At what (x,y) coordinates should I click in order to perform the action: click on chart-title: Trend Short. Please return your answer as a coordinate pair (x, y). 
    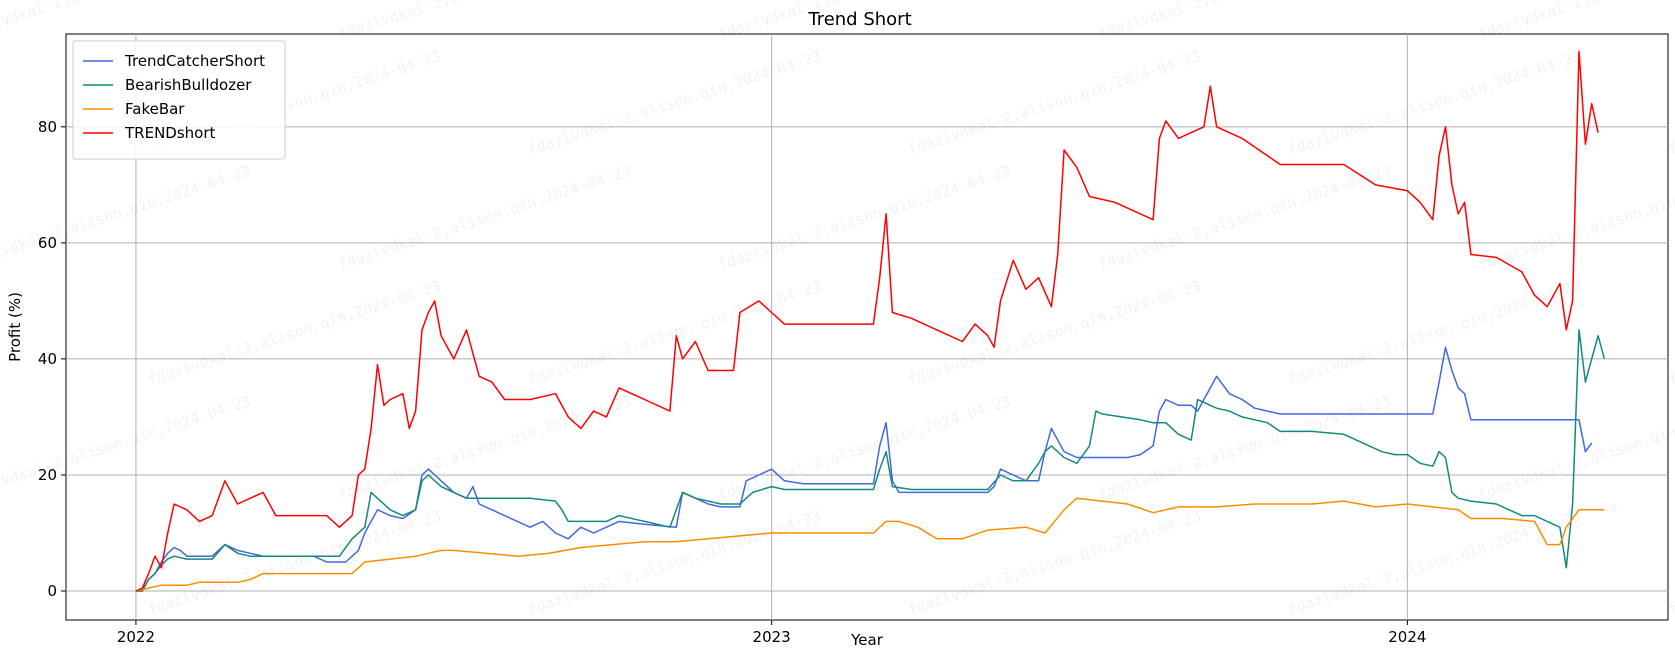
    Looking at the image, I should click on (859, 19).